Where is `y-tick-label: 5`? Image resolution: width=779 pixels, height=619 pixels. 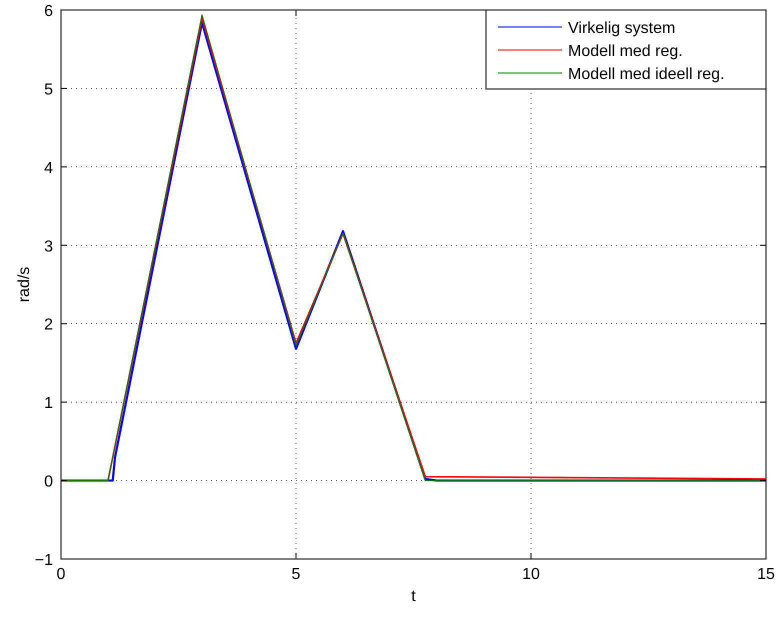 y-tick-label: 5 is located at coordinates (49, 89).